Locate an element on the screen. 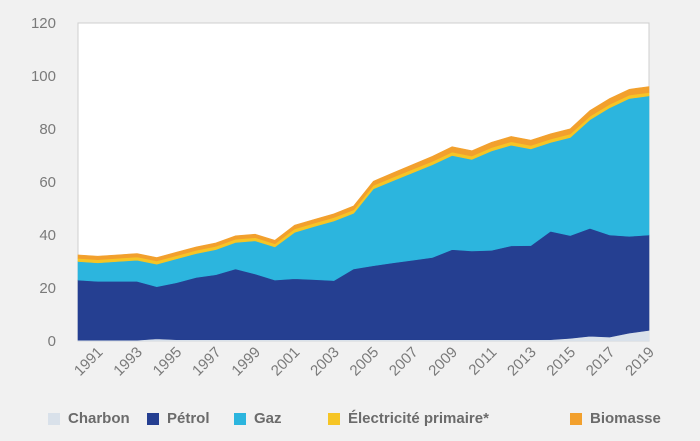  y-tick-label: 100 is located at coordinates (43, 76).